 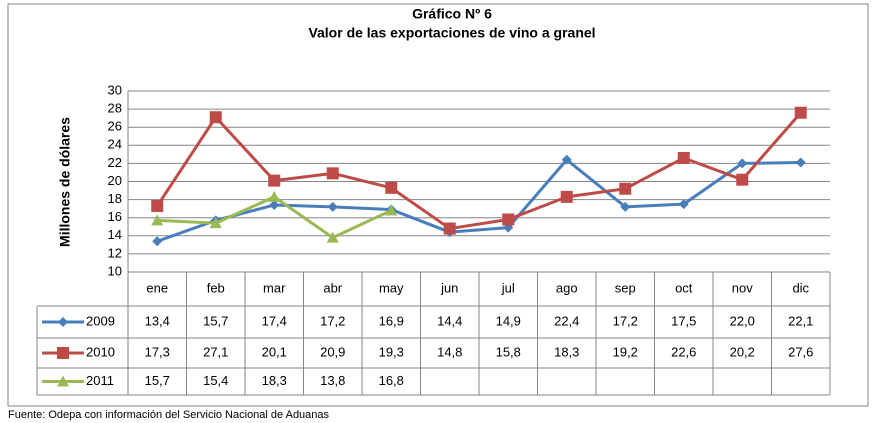 What do you see at coordinates (157, 320) in the screenshot?
I see `table-cell: 13,4` at bounding box center [157, 320].